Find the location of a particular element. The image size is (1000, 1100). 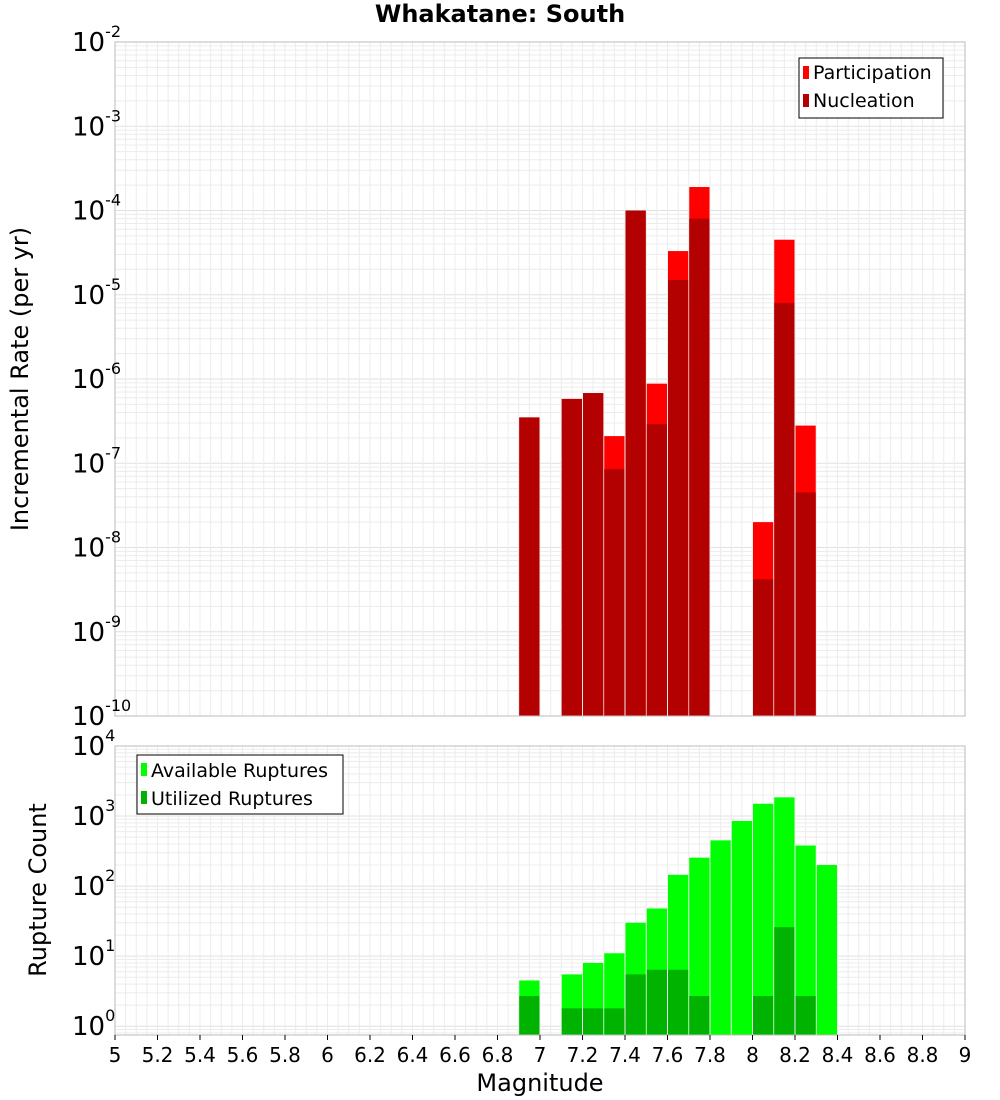

nucleation-bars is located at coordinates (667, 463).